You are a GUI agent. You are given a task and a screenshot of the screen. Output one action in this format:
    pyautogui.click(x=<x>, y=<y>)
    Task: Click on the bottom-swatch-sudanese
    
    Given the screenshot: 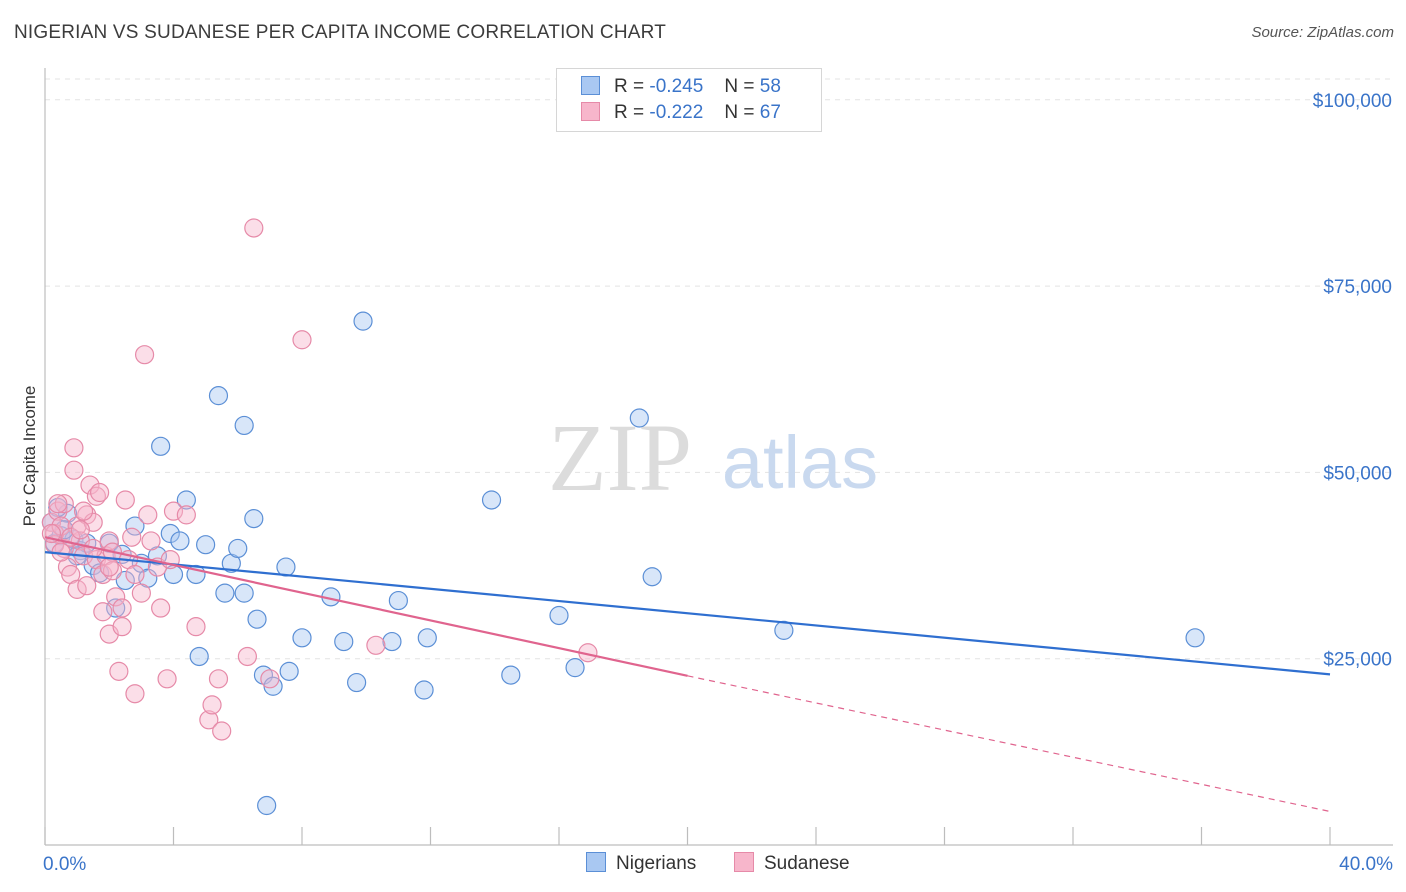 What is the action you would take?
    pyautogui.click(x=744, y=862)
    